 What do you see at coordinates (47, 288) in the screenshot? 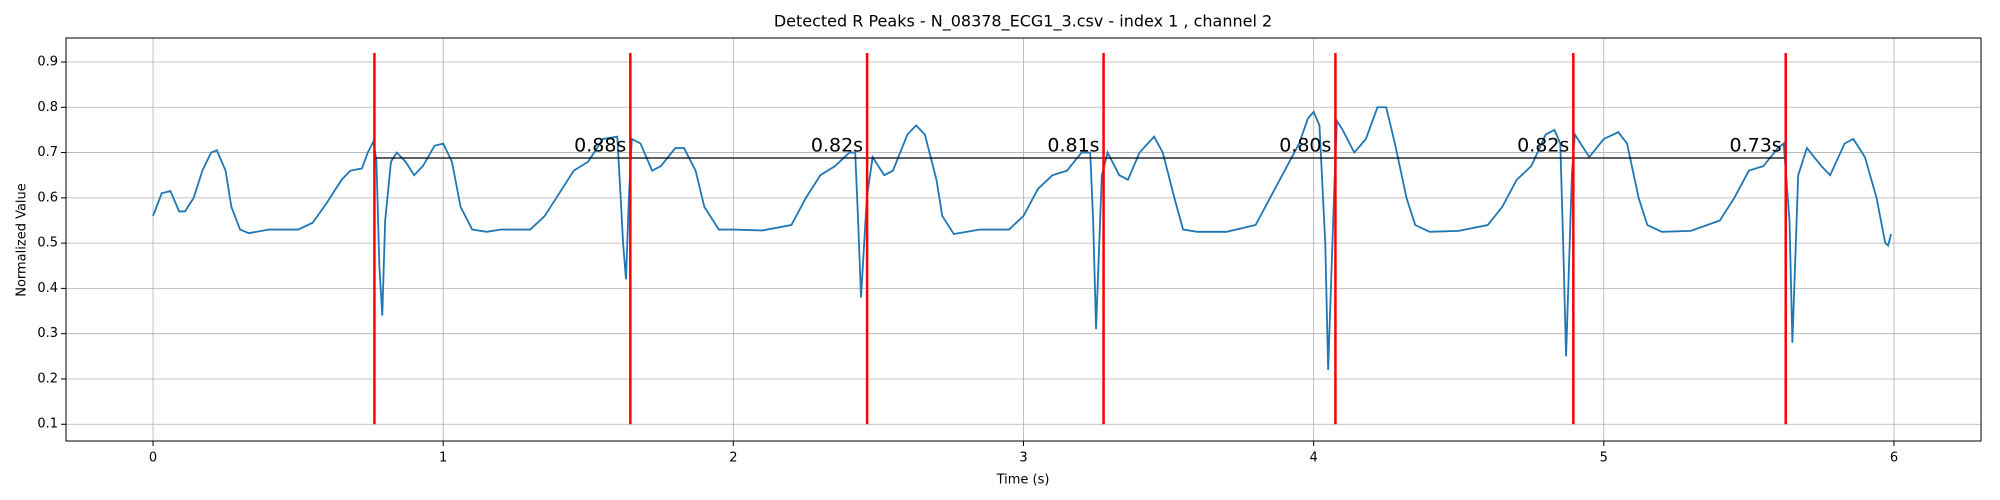
I see `y-tick-label: 0.4` at bounding box center [47, 288].